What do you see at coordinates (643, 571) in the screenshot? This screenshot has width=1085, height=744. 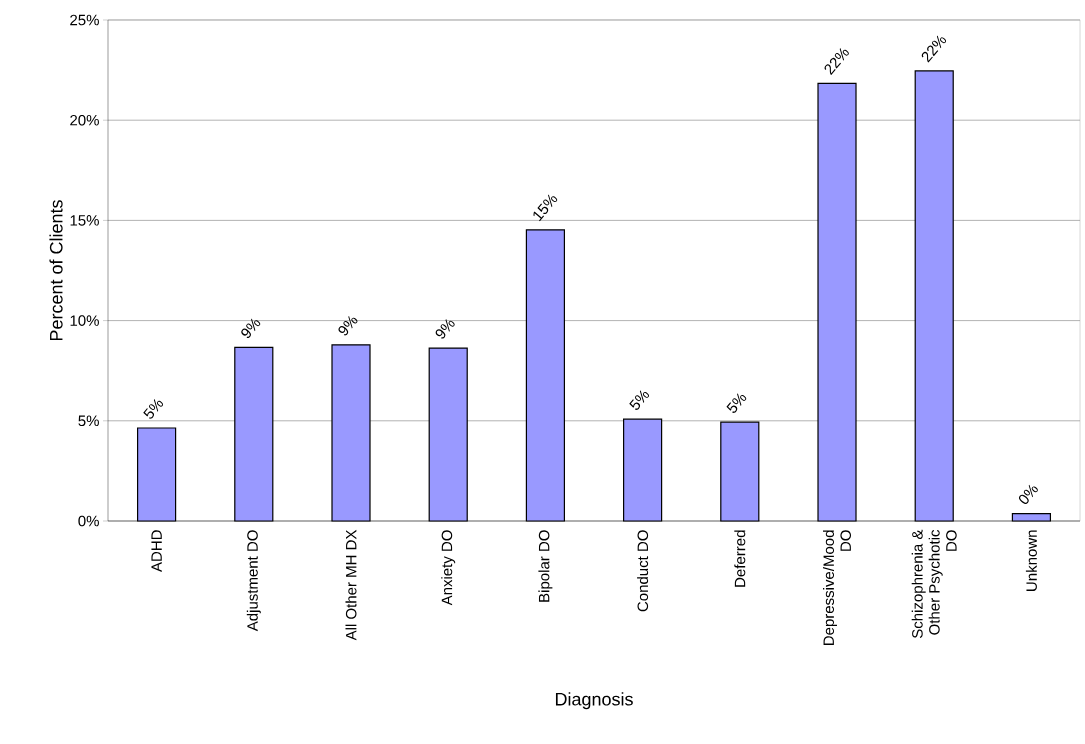 I see `x-tick-label: Conduct DO` at bounding box center [643, 571].